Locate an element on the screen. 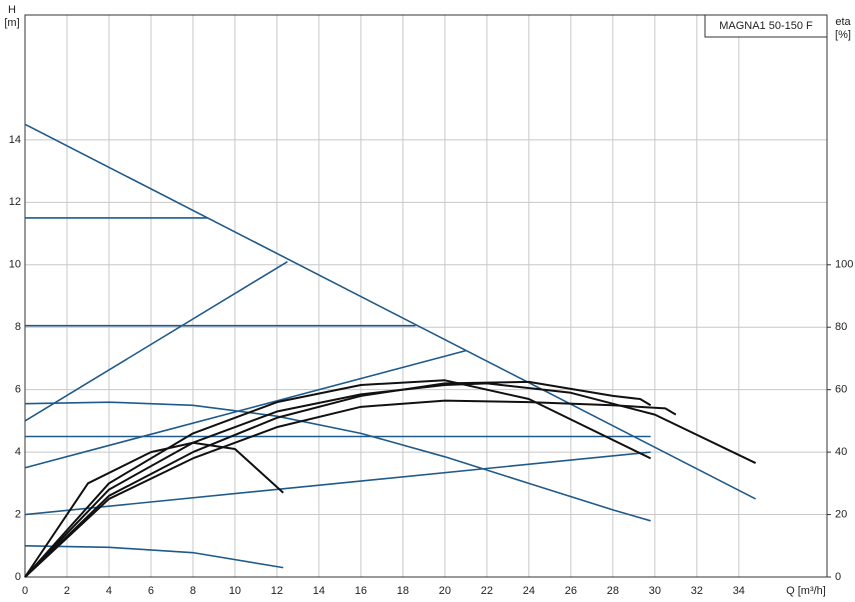 This screenshot has height=602, width=855. x-tick-label: 0 is located at coordinates (25, 591).